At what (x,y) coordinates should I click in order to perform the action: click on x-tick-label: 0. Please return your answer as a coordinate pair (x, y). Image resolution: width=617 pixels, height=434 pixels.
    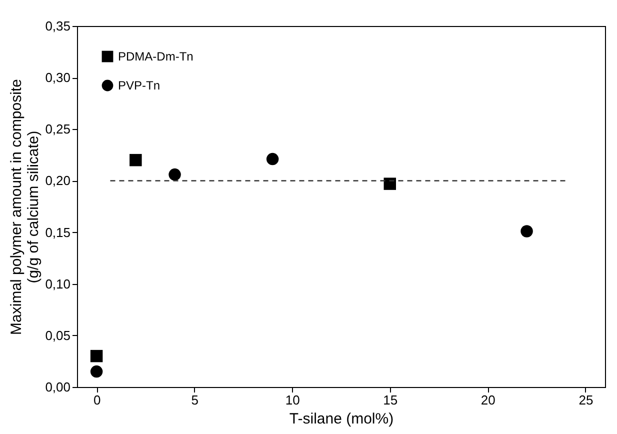
    Looking at the image, I should click on (97, 400).